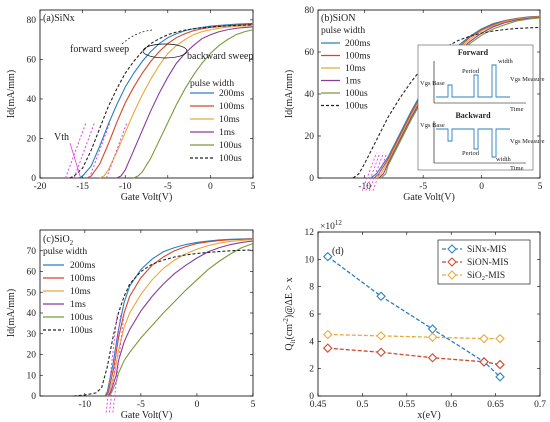  Describe the element at coordinates (473, 81) in the screenshot. I see `forward-pulse-waveform` at that location.